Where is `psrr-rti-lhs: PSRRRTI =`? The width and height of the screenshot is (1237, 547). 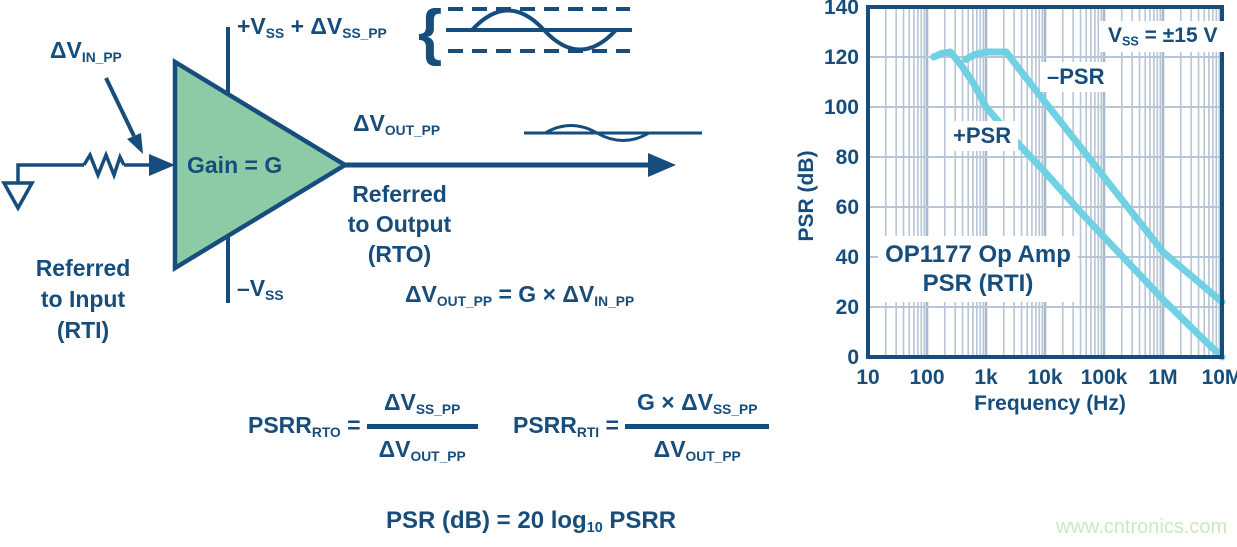 psrr-rti-lhs: PSRRRTI = is located at coordinates (566, 426).